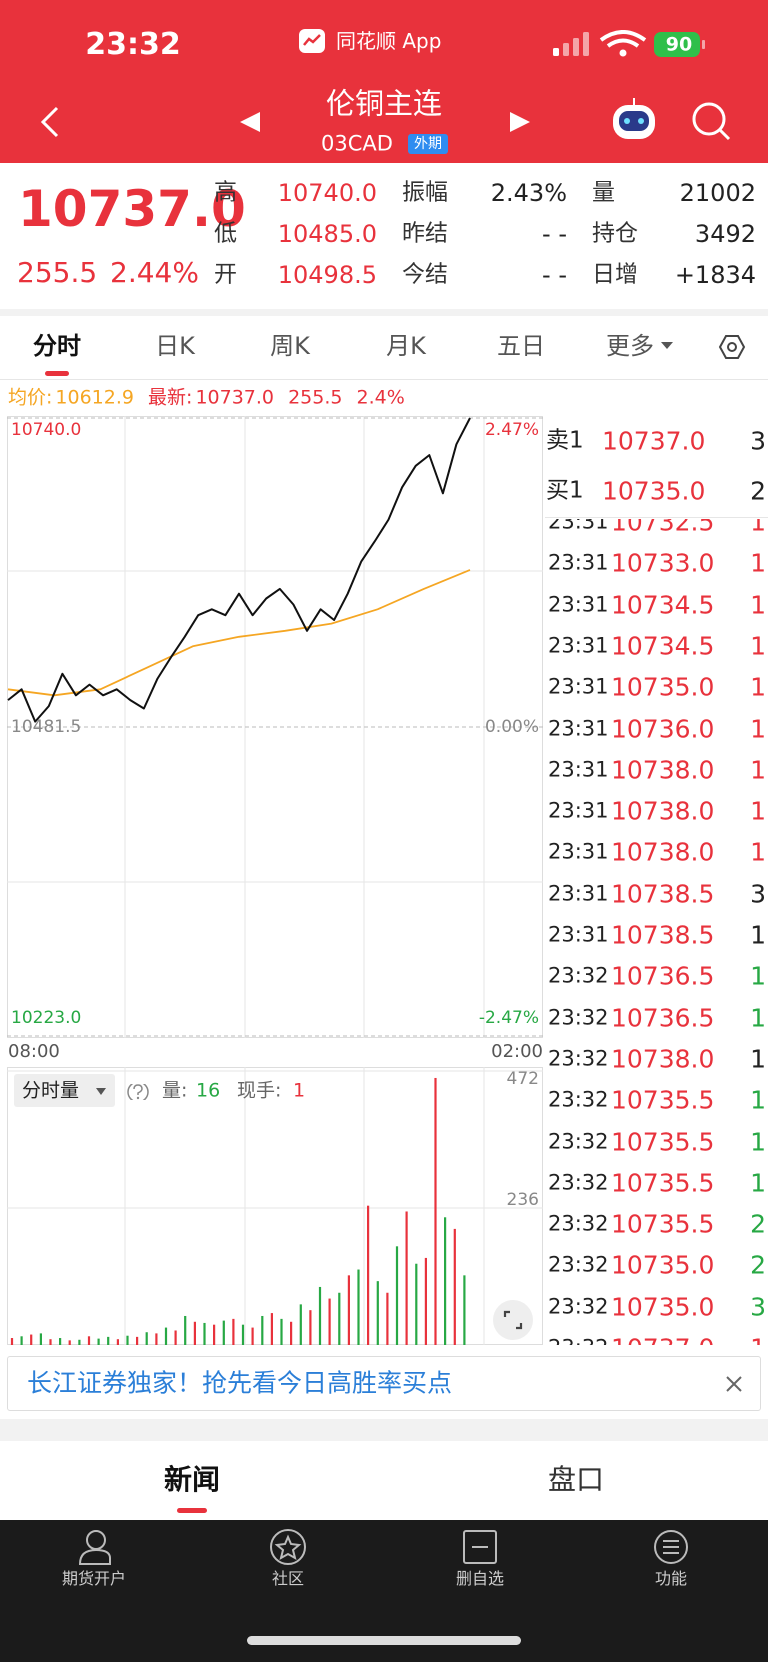 This screenshot has height=1662, width=768. I want to click on price-line, so click(239, 570).